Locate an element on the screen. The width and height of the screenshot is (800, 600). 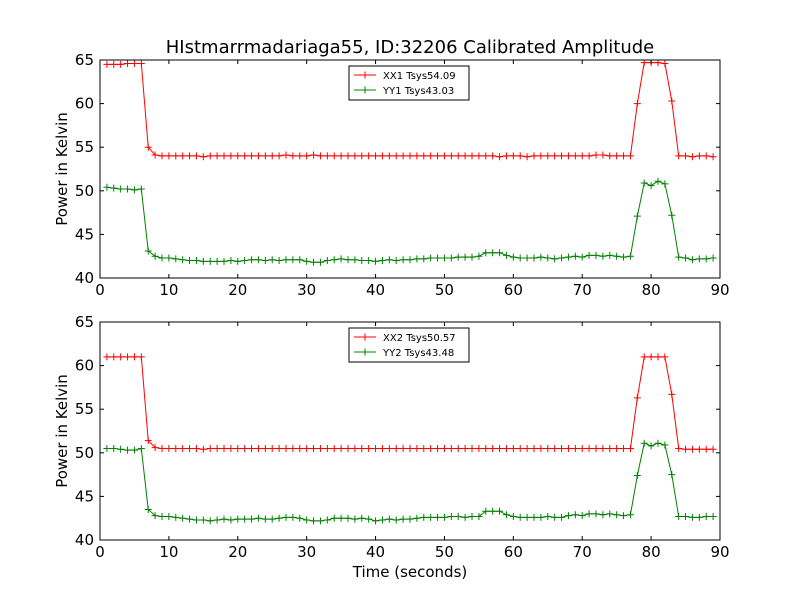
legend-label: XX1 Tsys54.09 is located at coordinates (419, 76).